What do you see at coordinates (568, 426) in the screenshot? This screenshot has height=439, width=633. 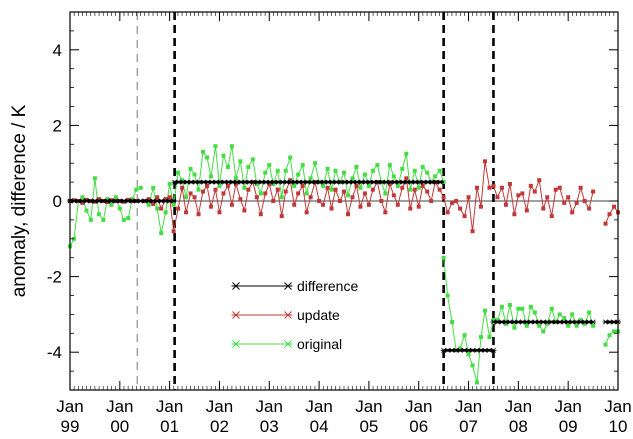 I see `x-tick-label-year: 09` at bounding box center [568, 426].